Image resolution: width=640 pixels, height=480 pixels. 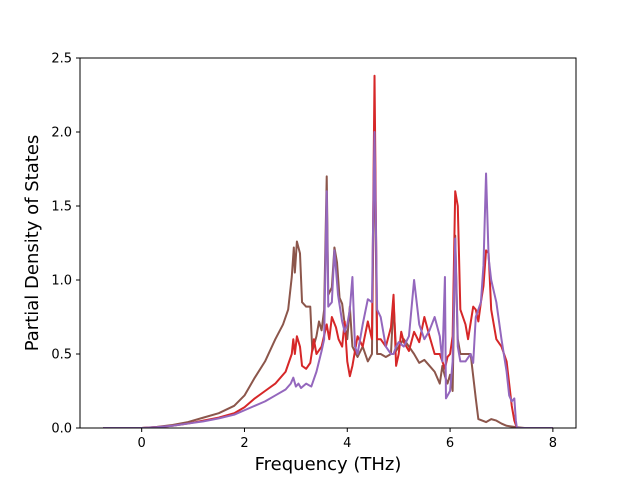 What do you see at coordinates (61, 355) in the screenshot?
I see `y-tick-label: 0.5` at bounding box center [61, 355].